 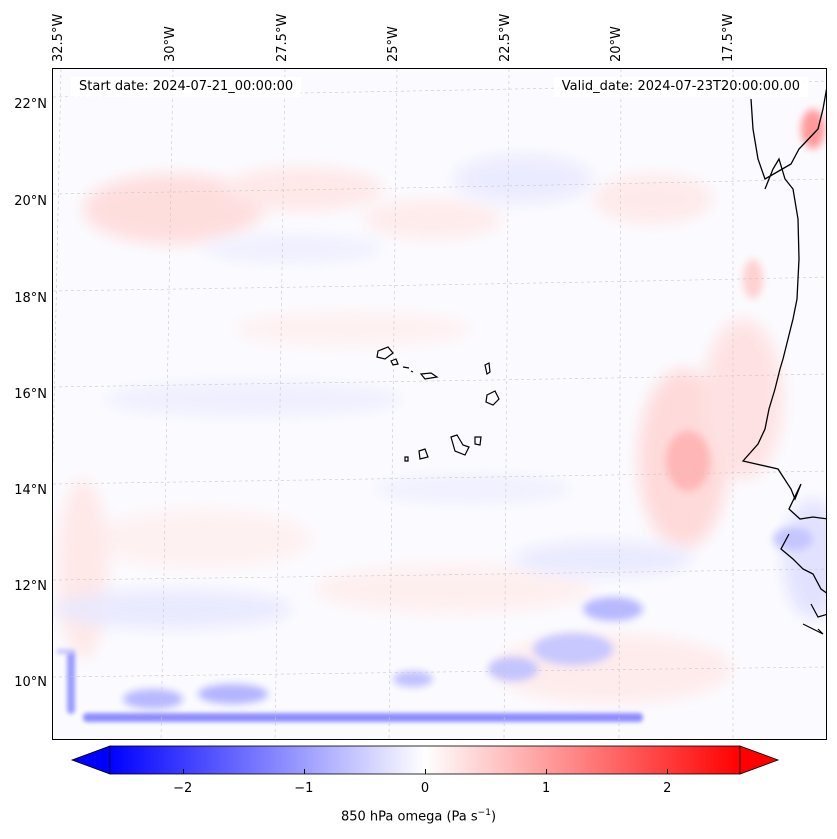 What do you see at coordinates (393, 44) in the screenshot?
I see `lon-label-25w: 25°W` at bounding box center [393, 44].